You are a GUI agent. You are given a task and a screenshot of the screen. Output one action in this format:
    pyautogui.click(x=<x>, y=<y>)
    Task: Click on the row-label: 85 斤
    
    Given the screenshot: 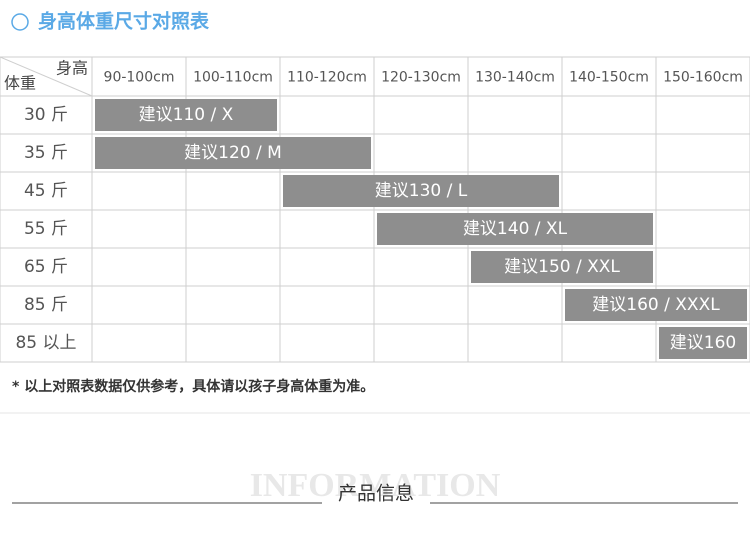 What is the action you would take?
    pyautogui.click(x=46, y=305)
    